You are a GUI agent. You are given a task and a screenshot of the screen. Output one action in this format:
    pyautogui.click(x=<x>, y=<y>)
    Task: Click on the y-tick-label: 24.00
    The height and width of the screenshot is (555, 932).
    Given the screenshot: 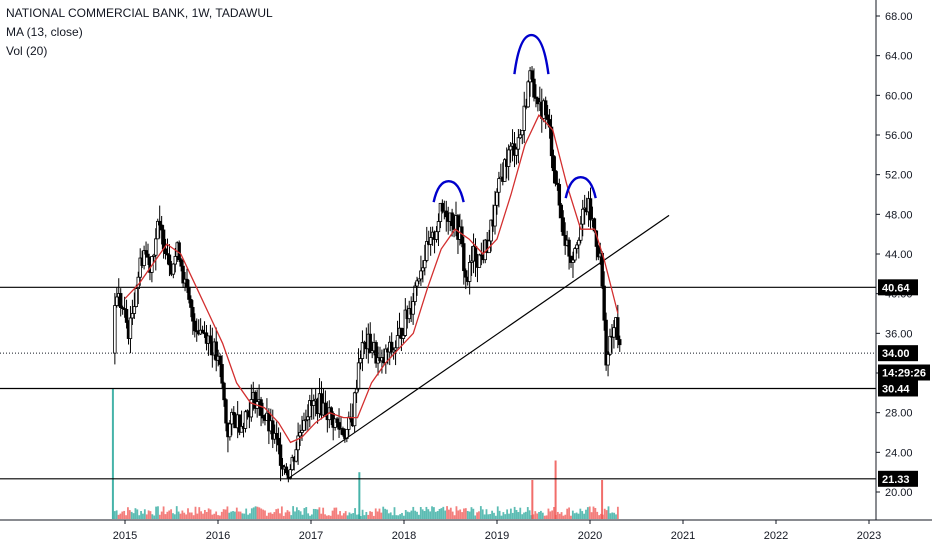 What is the action you would take?
    pyautogui.click(x=899, y=453)
    